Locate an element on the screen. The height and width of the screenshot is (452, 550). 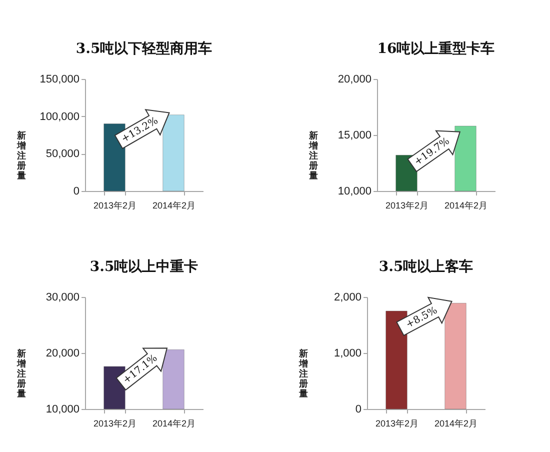
y-tick-label: 2,000 is located at coordinates (348, 298).